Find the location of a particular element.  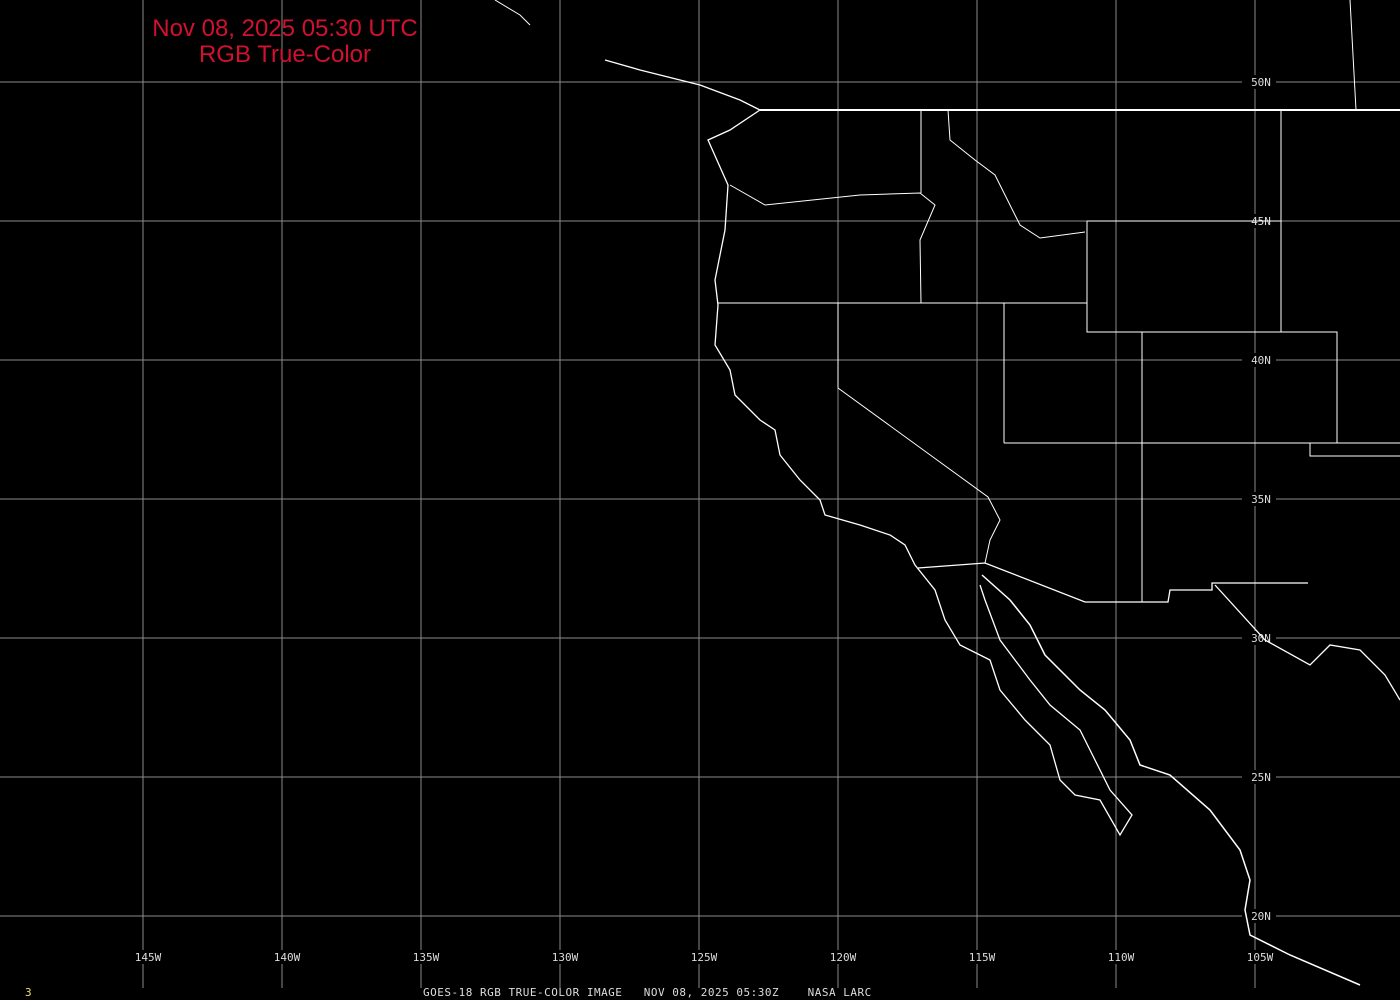

longitude-label: 125W is located at coordinates (704, 957).